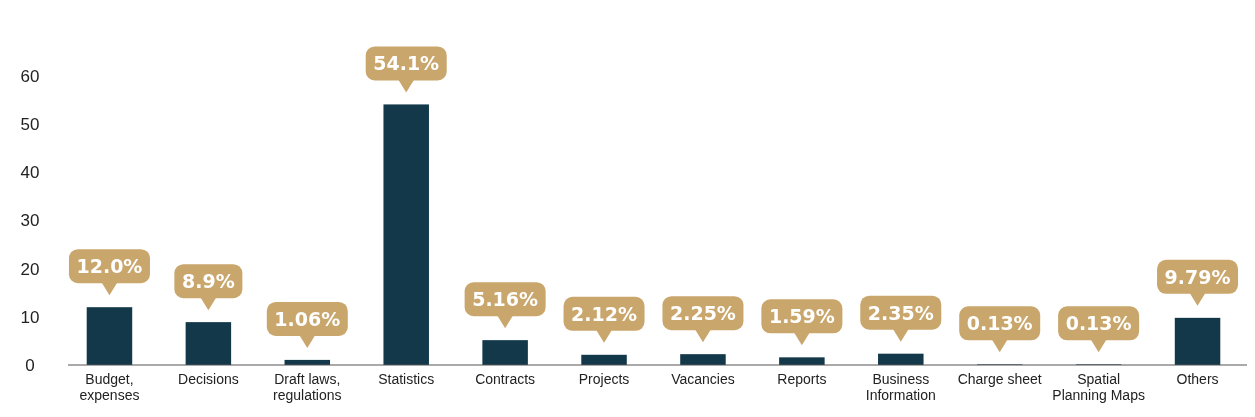 Image resolution: width=1255 pixels, height=417 pixels. What do you see at coordinates (1197, 276) in the screenshot?
I see `data-label: 9.79%` at bounding box center [1197, 276].